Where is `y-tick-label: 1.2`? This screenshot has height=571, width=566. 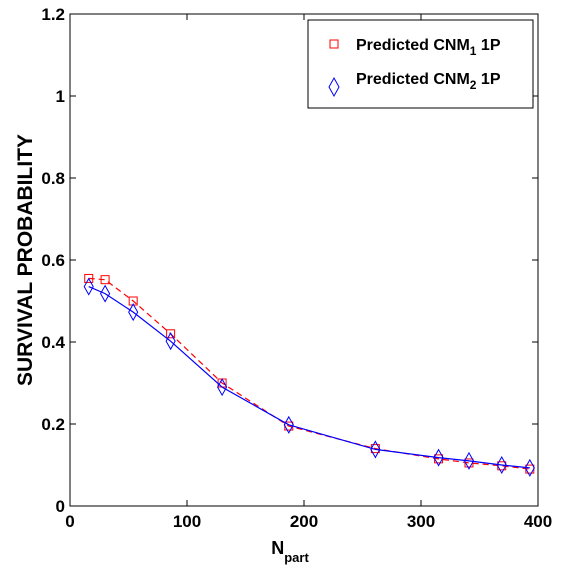 y-tick-label: 1.2 is located at coordinates (53, 14).